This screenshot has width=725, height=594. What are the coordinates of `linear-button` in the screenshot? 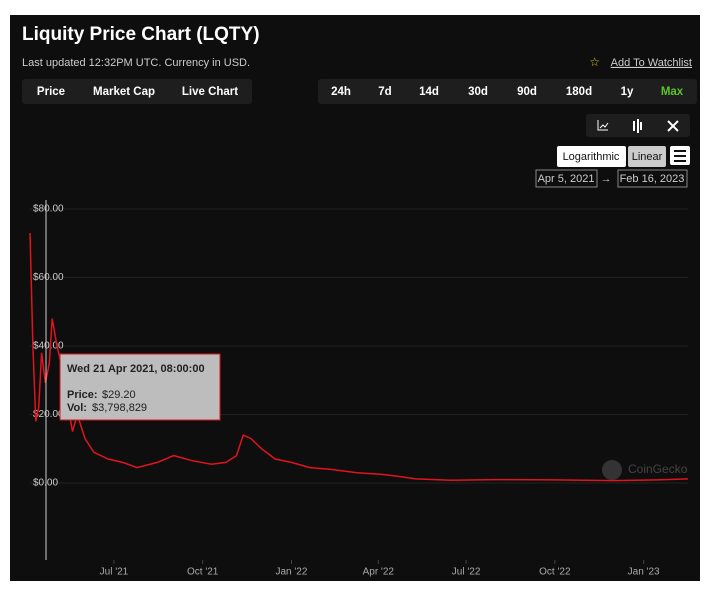 It's located at (647, 156).